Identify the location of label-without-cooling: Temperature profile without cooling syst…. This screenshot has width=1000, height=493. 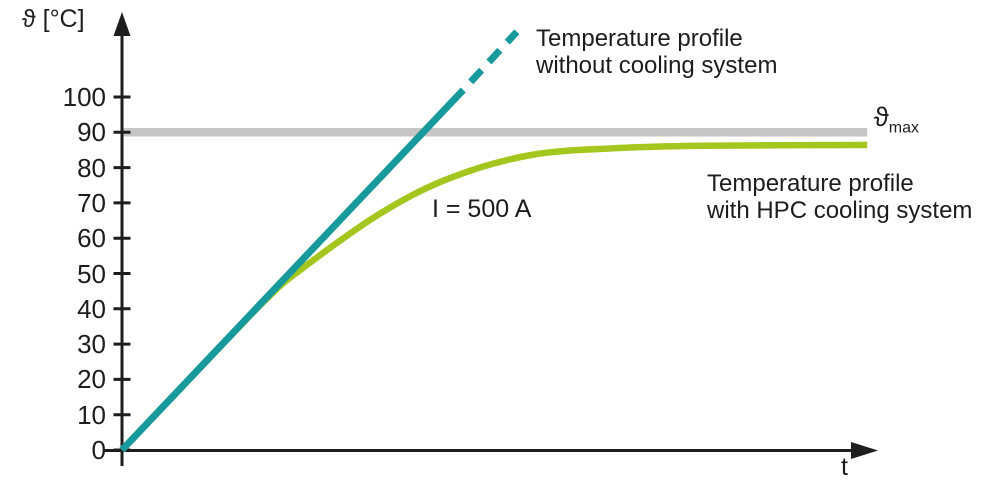
(656, 52).